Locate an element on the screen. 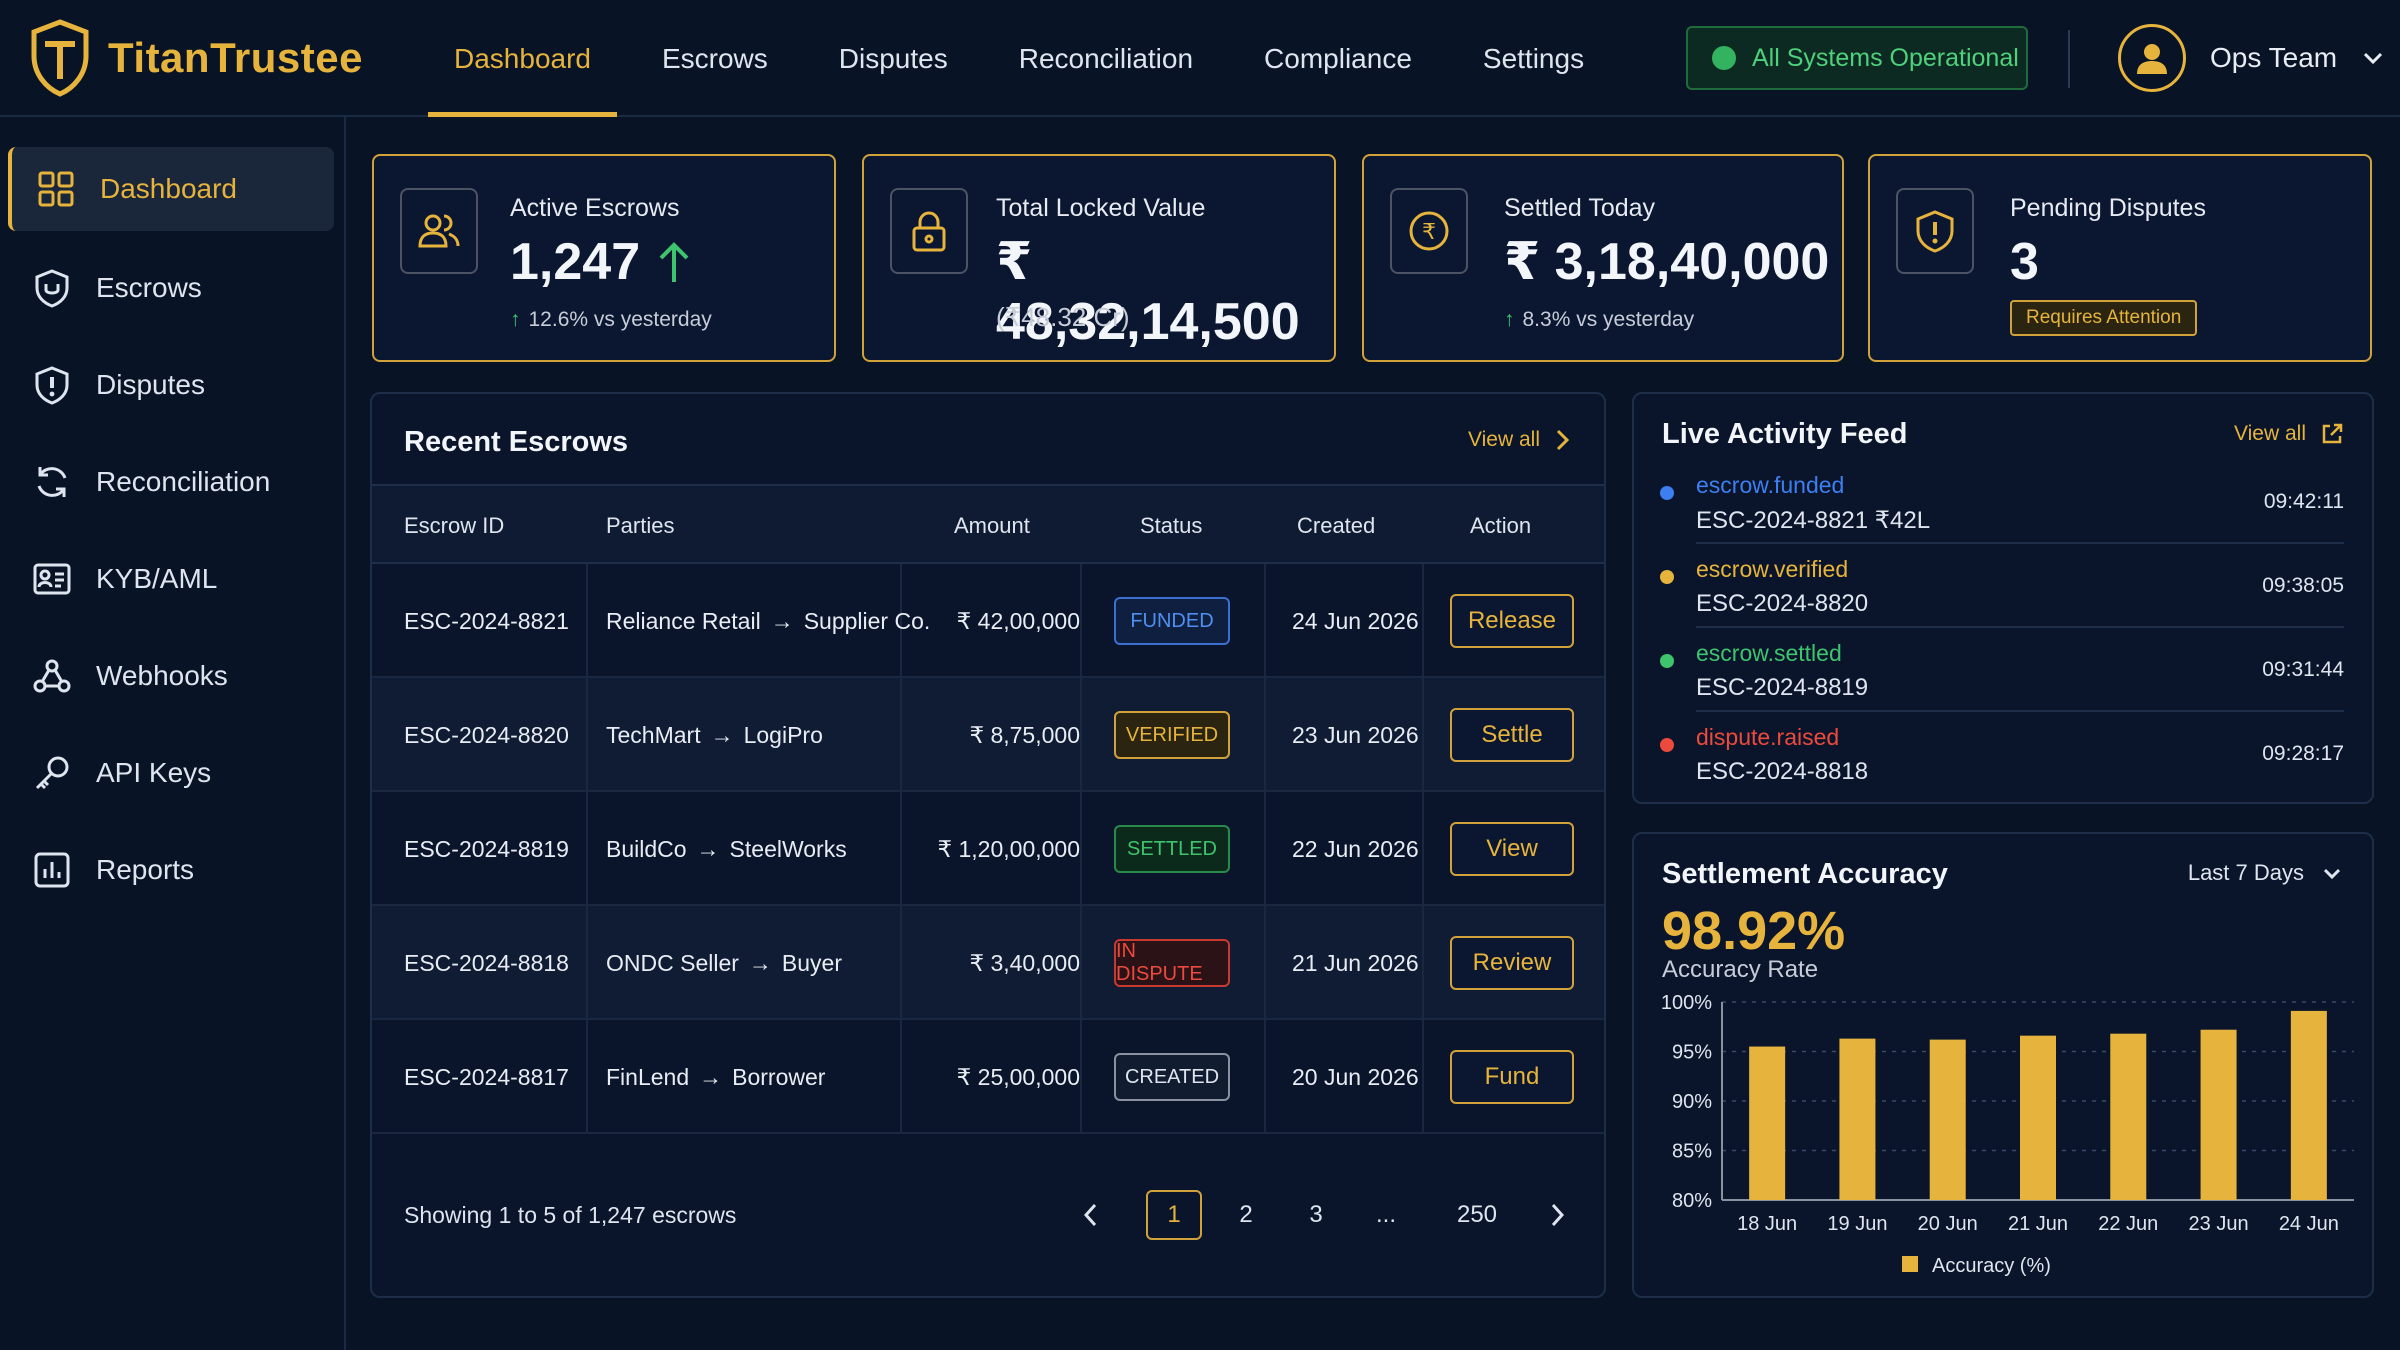 Image resolution: width=2400 pixels, height=1350 pixels. range-dropdown: Last 7 Days is located at coordinates (2265, 873).